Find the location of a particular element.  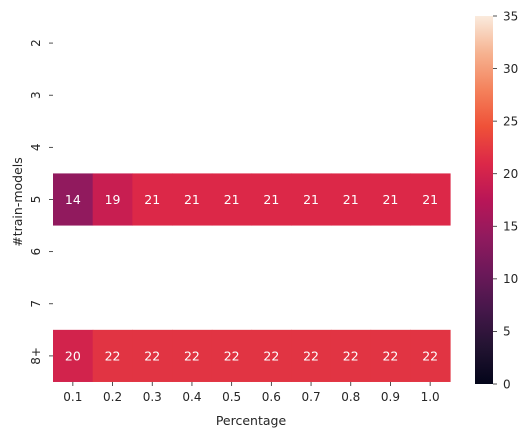

x-tick-label: 0.7 is located at coordinates (311, 397).